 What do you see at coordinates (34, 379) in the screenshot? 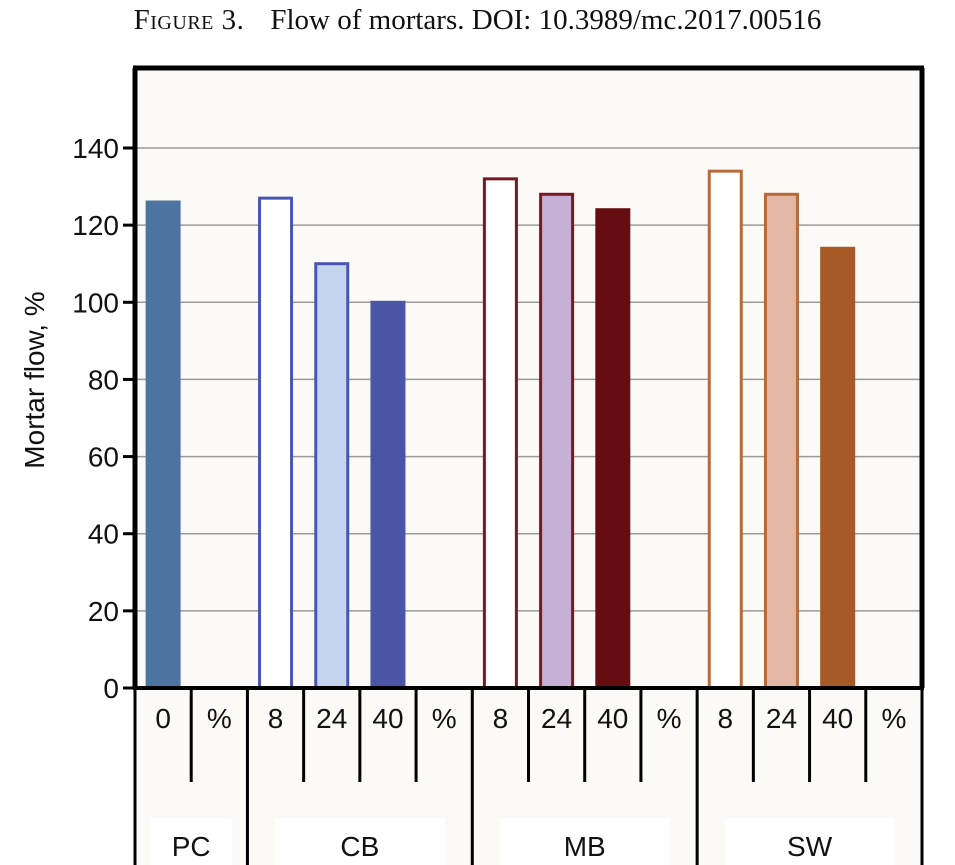
I see `y-axis-label: Mortar flow, %` at bounding box center [34, 379].